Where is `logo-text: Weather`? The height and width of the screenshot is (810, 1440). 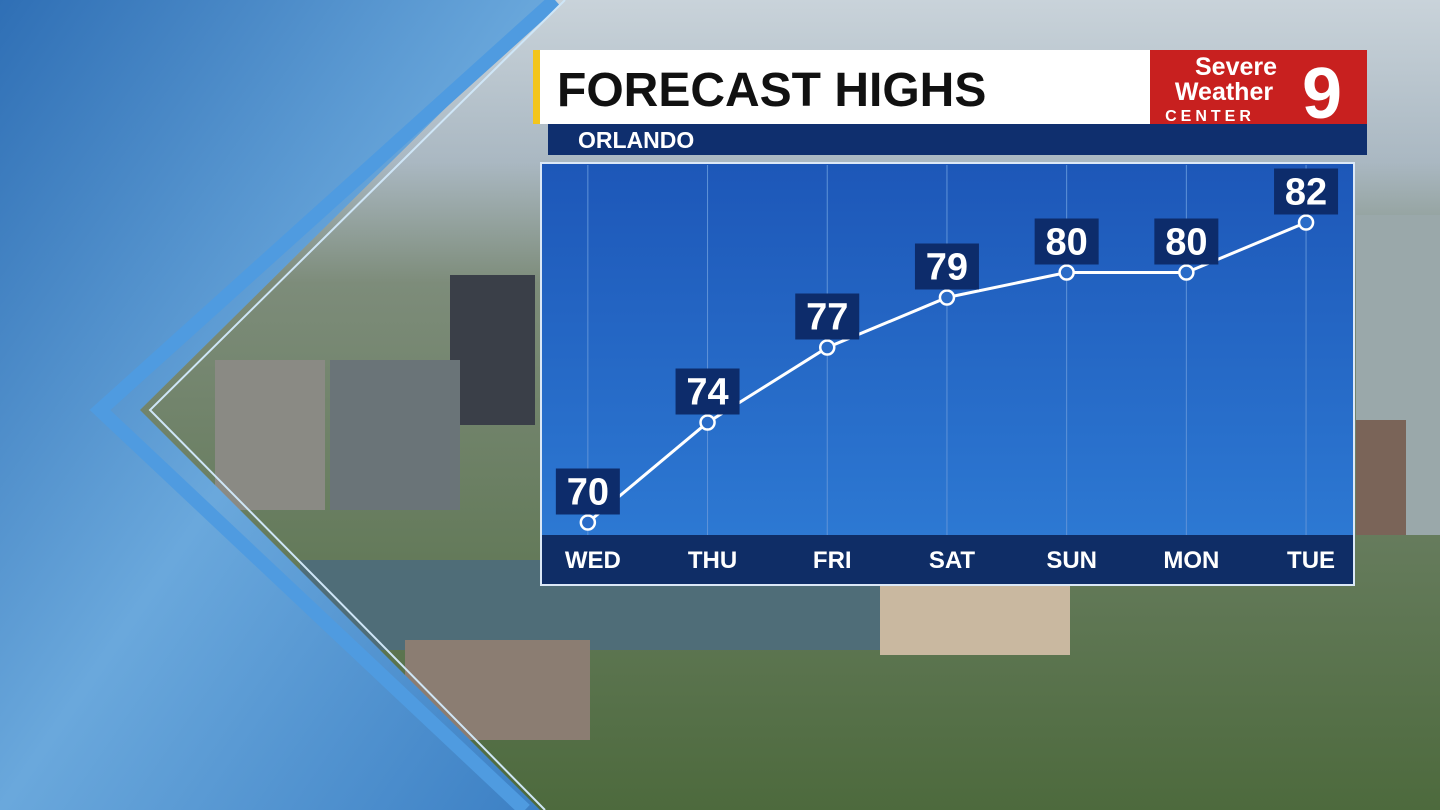 logo-text: Weather is located at coordinates (1224, 92).